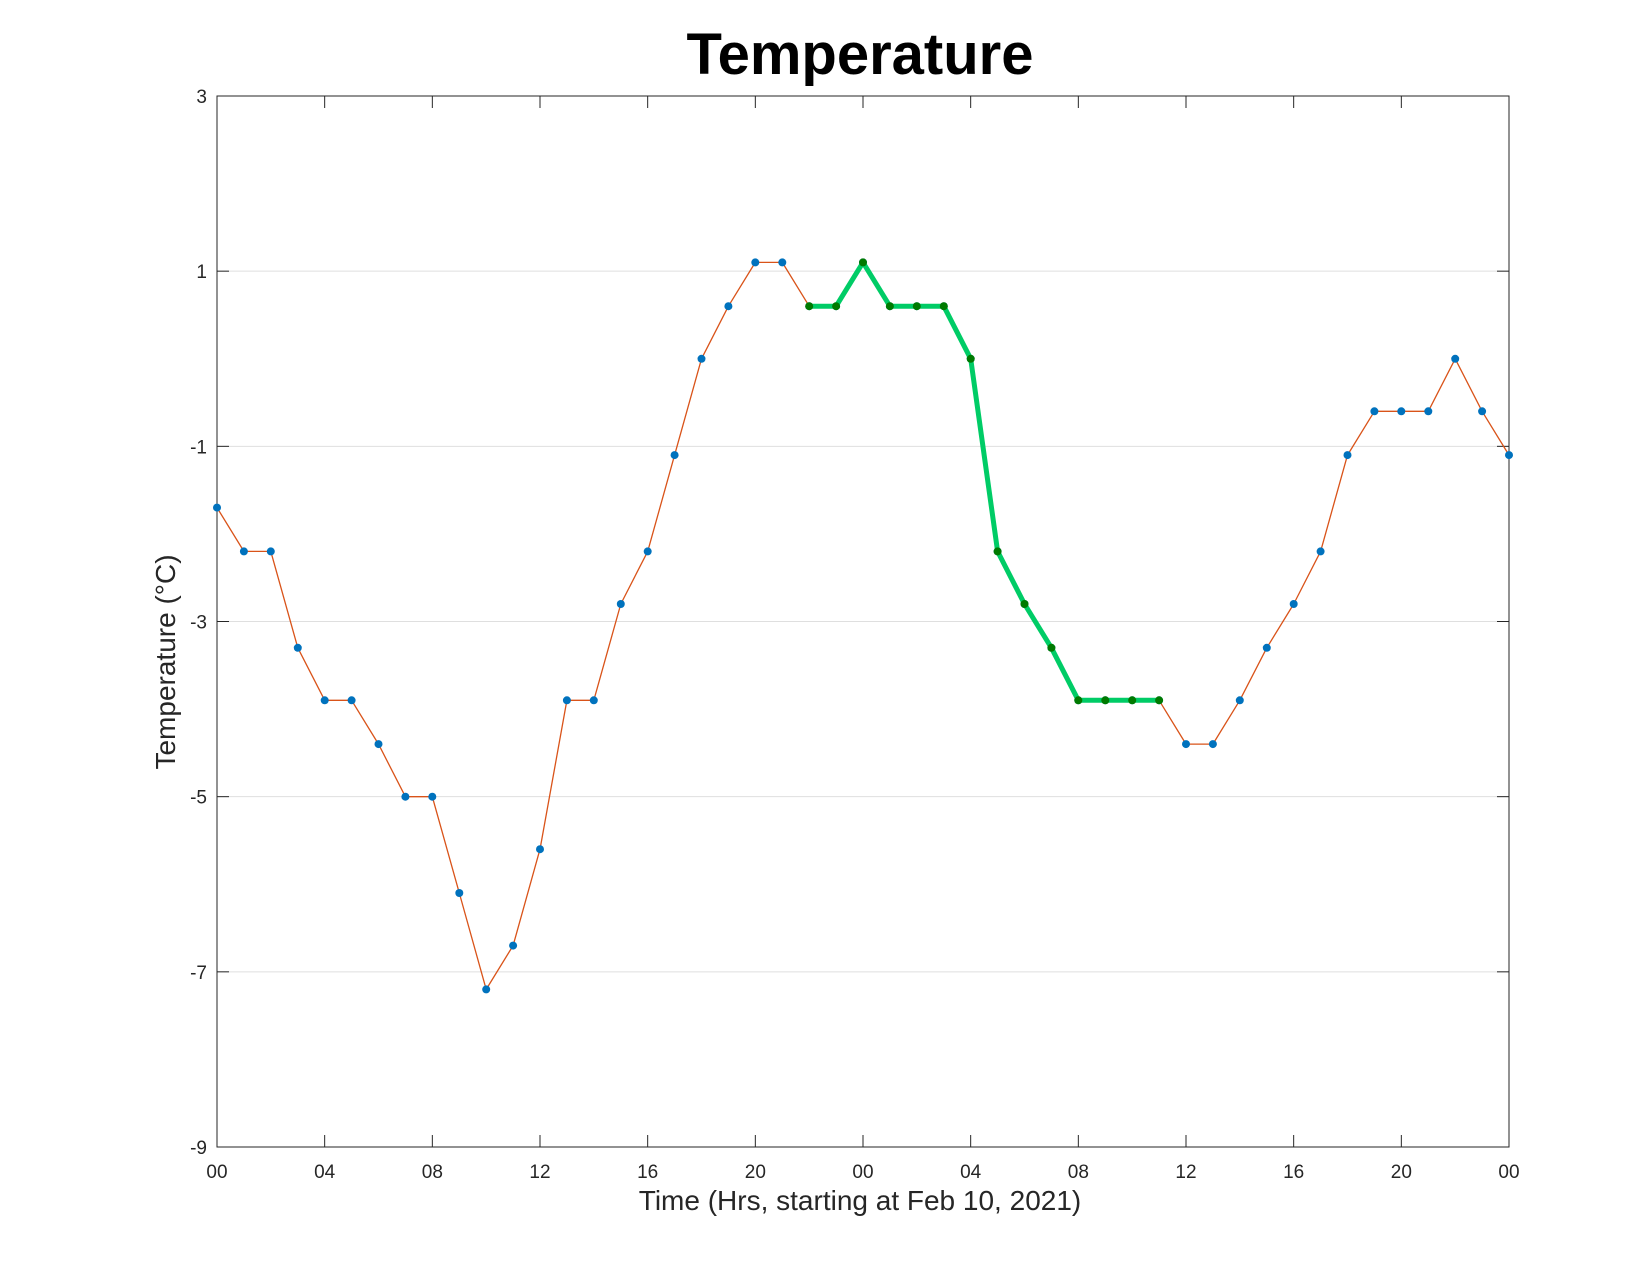 This screenshot has width=1650, height=1275. What do you see at coordinates (198, 798) in the screenshot?
I see `y-tick-label: -5` at bounding box center [198, 798].